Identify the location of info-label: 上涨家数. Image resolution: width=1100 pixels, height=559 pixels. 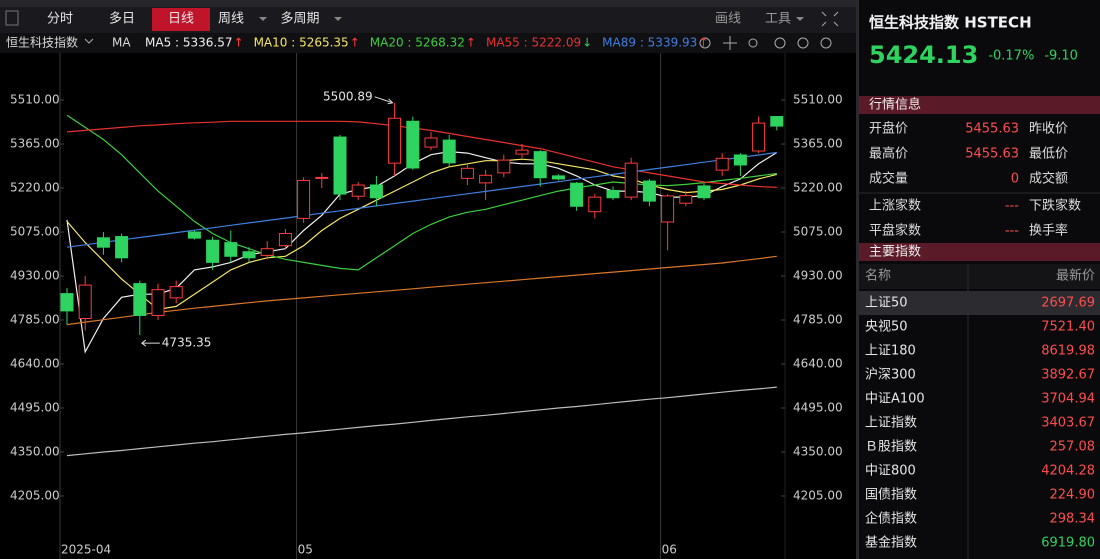
(895, 206).